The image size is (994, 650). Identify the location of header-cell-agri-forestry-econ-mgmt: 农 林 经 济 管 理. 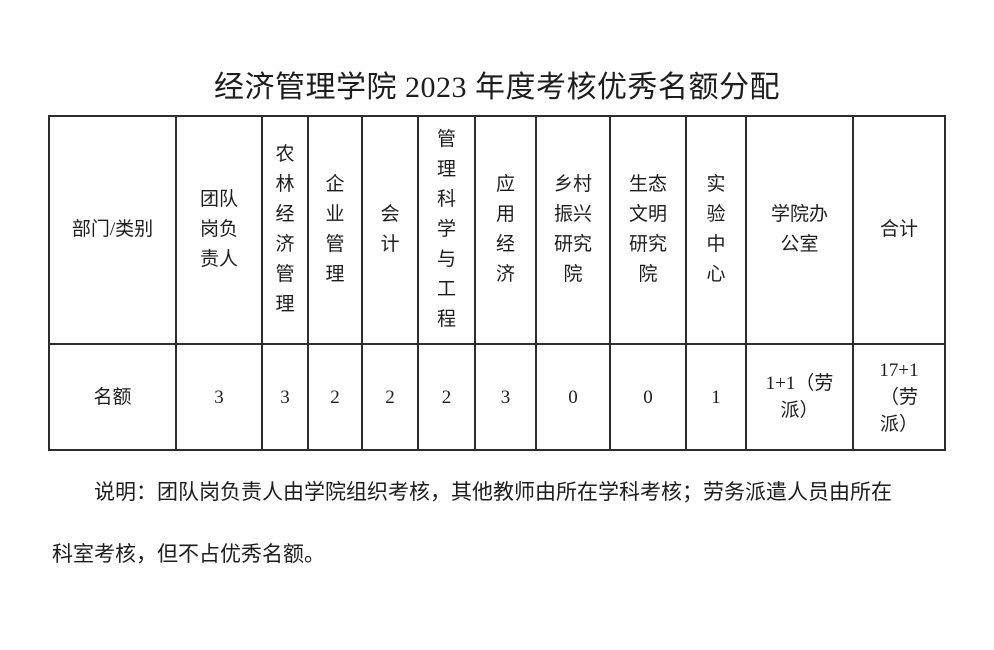
(285, 230).